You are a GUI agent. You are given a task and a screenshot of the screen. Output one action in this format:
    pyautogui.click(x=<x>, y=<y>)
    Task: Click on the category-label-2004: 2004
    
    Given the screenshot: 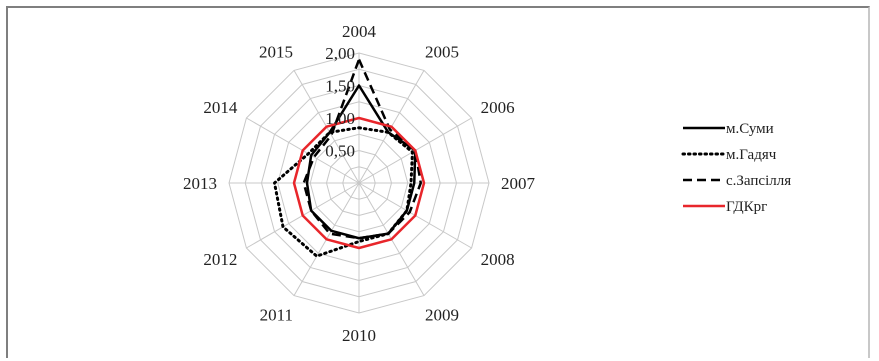 What is the action you would take?
    pyautogui.click(x=359, y=31)
    